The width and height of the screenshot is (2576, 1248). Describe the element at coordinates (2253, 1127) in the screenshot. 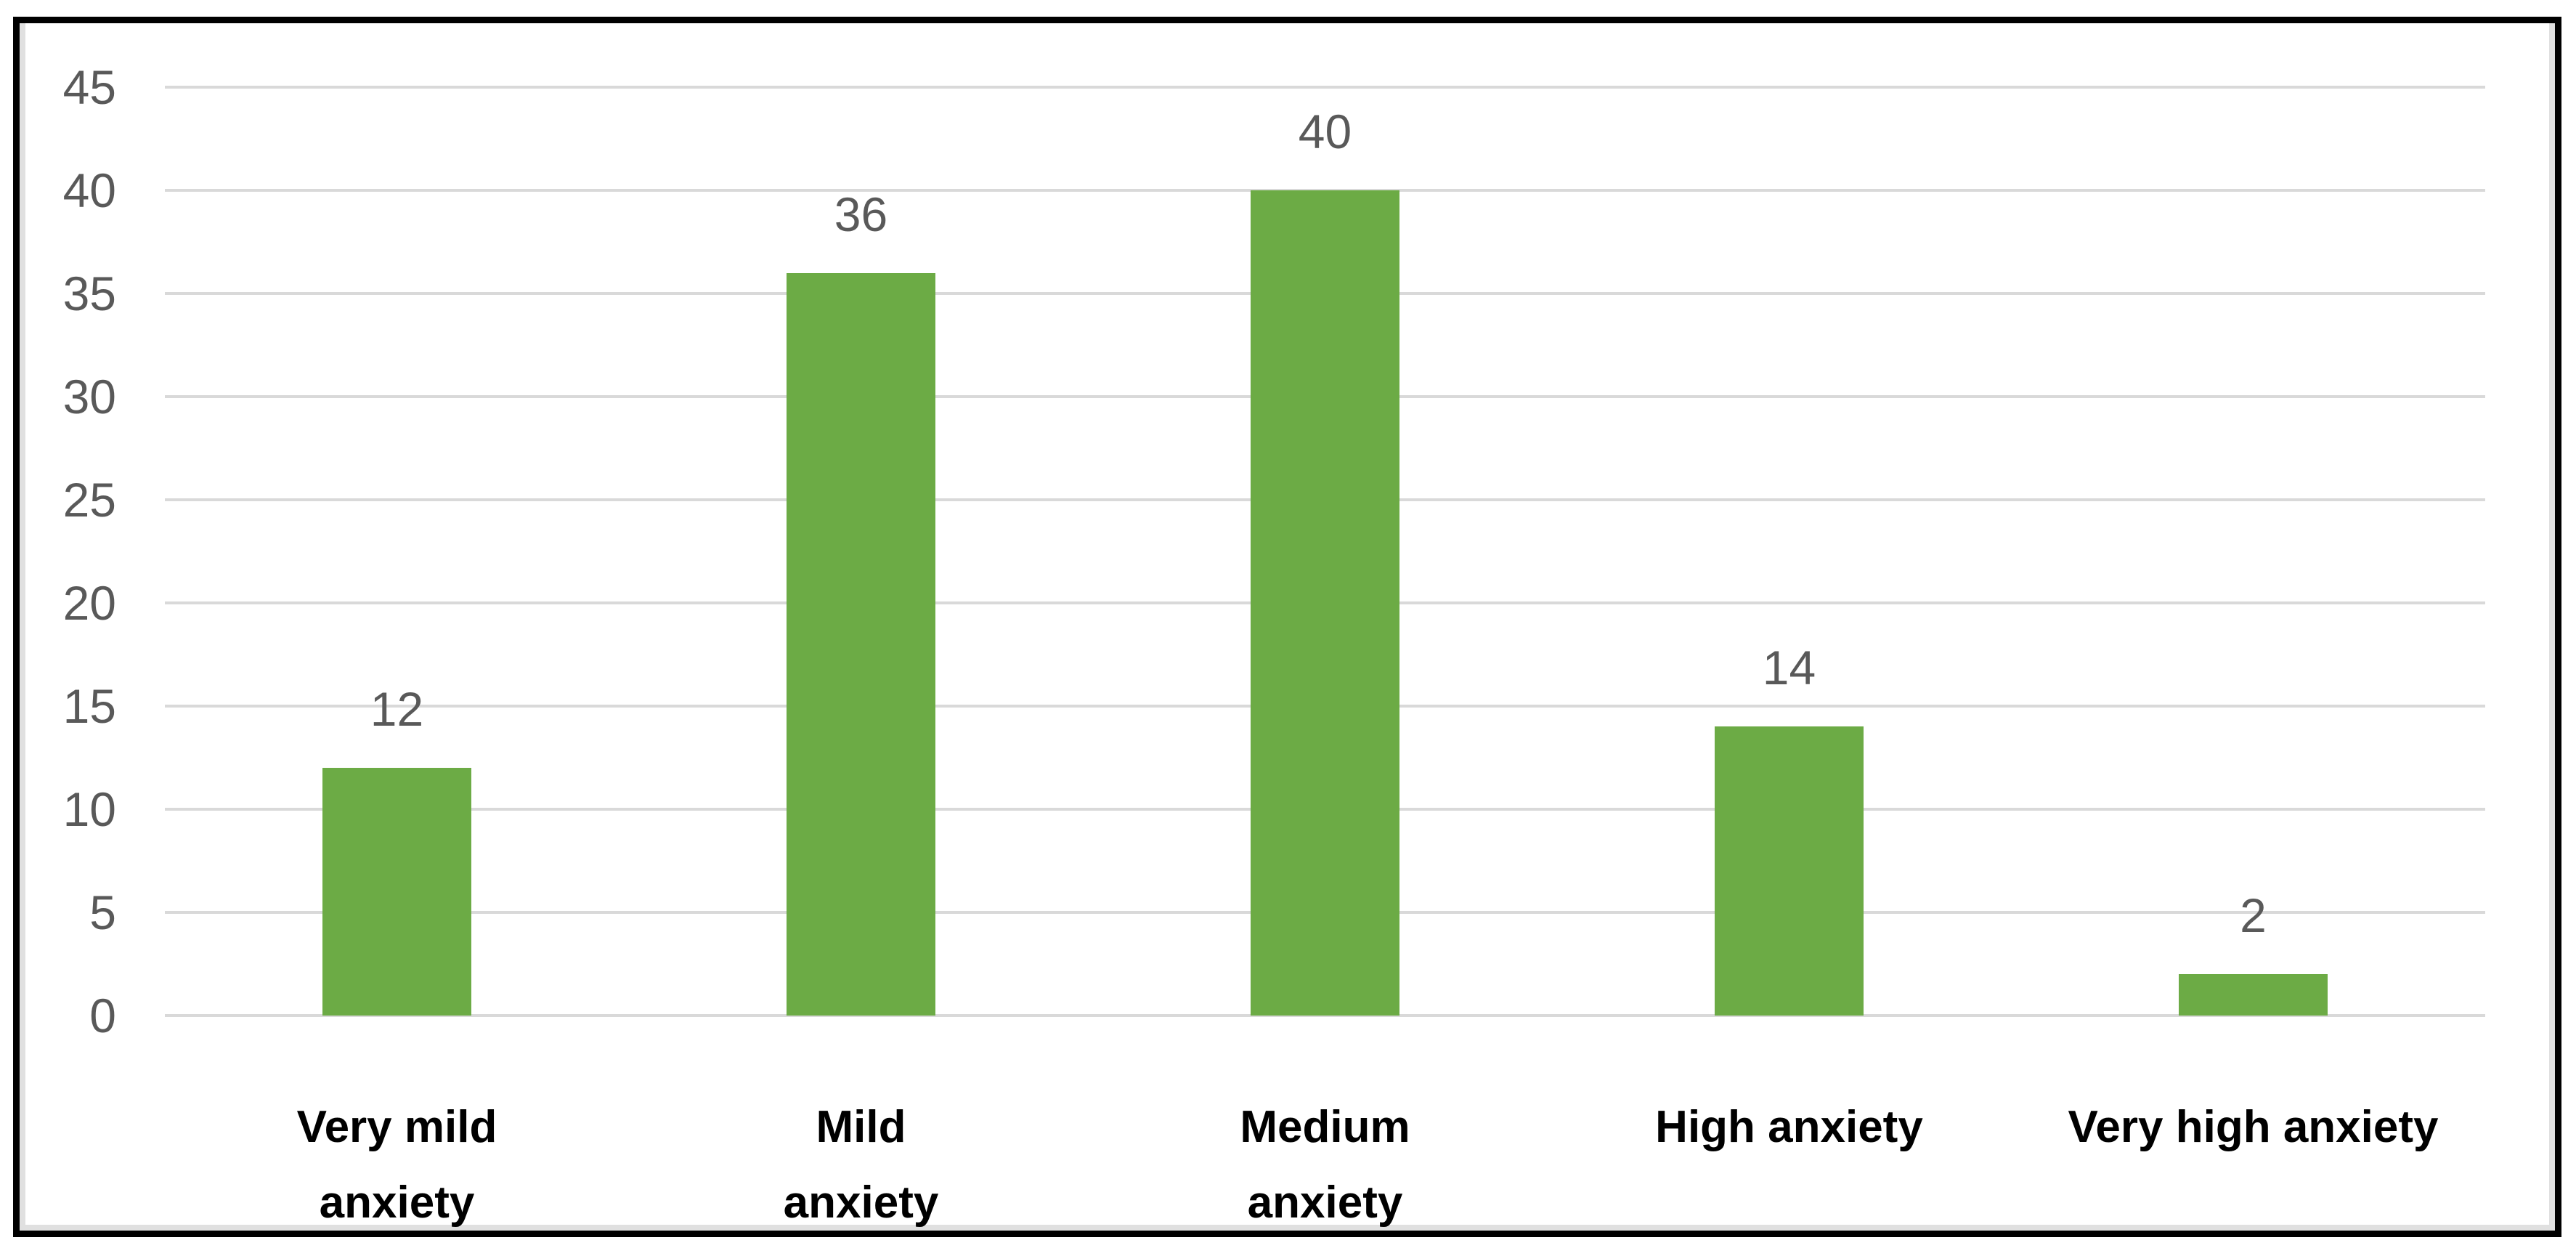

I see `x-category-label-4: Very high anxiety` at that location.